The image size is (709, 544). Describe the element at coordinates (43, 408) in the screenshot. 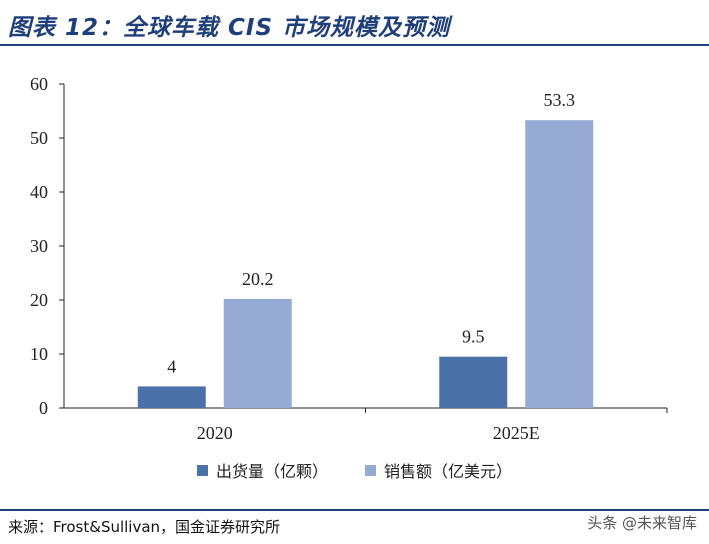

I see `y-tick-label: 0` at that location.